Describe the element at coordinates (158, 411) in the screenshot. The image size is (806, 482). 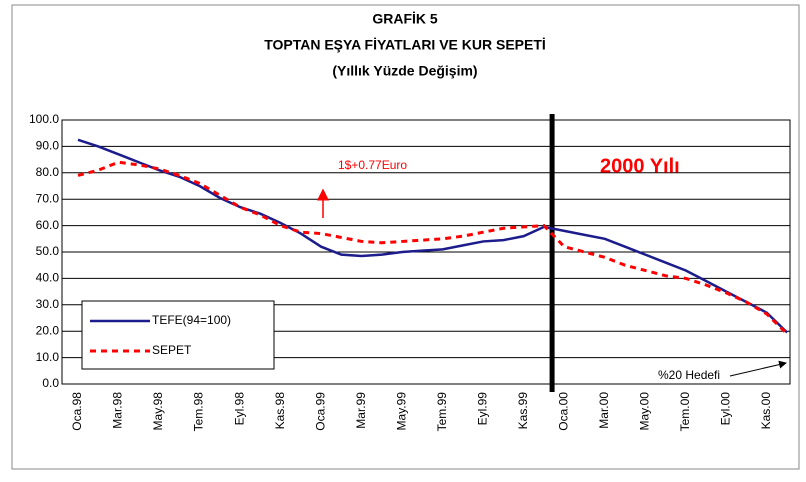
I see `x-tick-label: May.98` at that location.